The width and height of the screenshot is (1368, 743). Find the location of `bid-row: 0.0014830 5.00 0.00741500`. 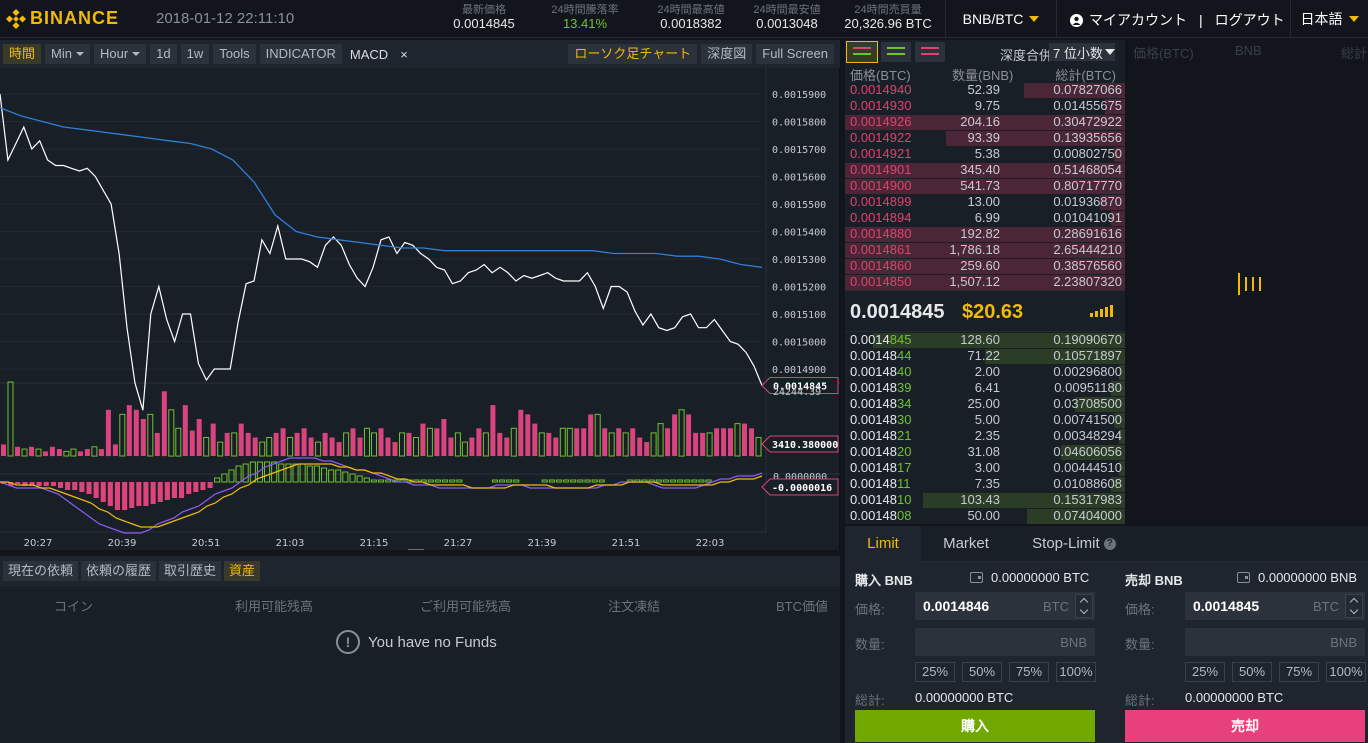

bid-row: 0.0014830 5.00 0.00741500 is located at coordinates (985, 420).